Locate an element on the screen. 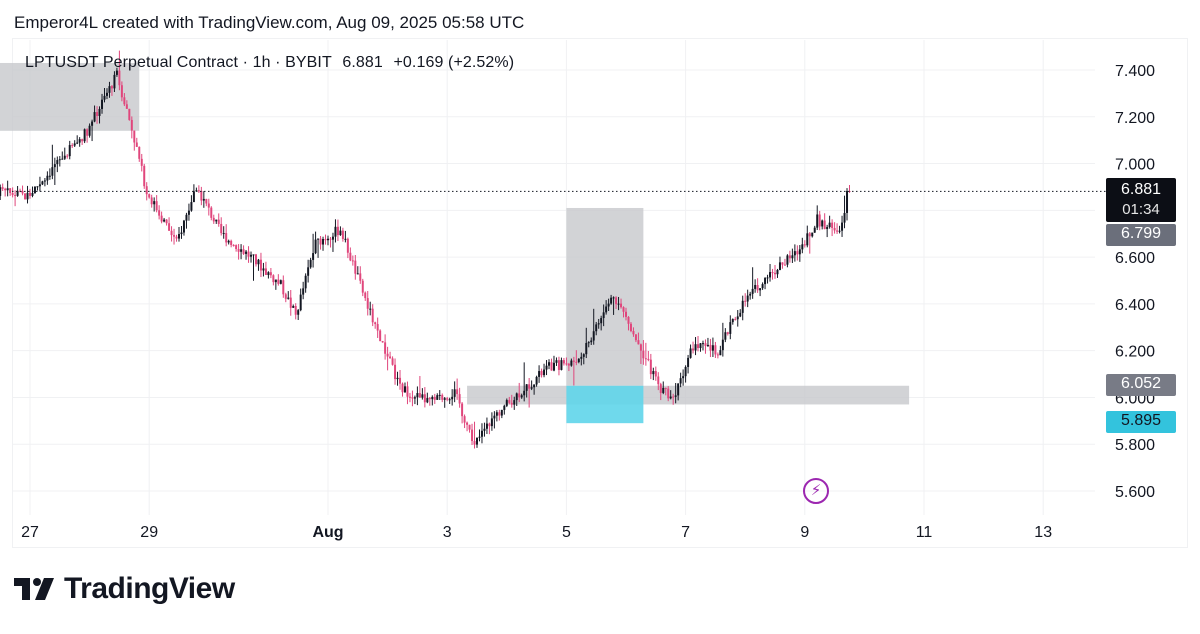  lightning-bolt-icon: ⚡ is located at coordinates (816, 491).